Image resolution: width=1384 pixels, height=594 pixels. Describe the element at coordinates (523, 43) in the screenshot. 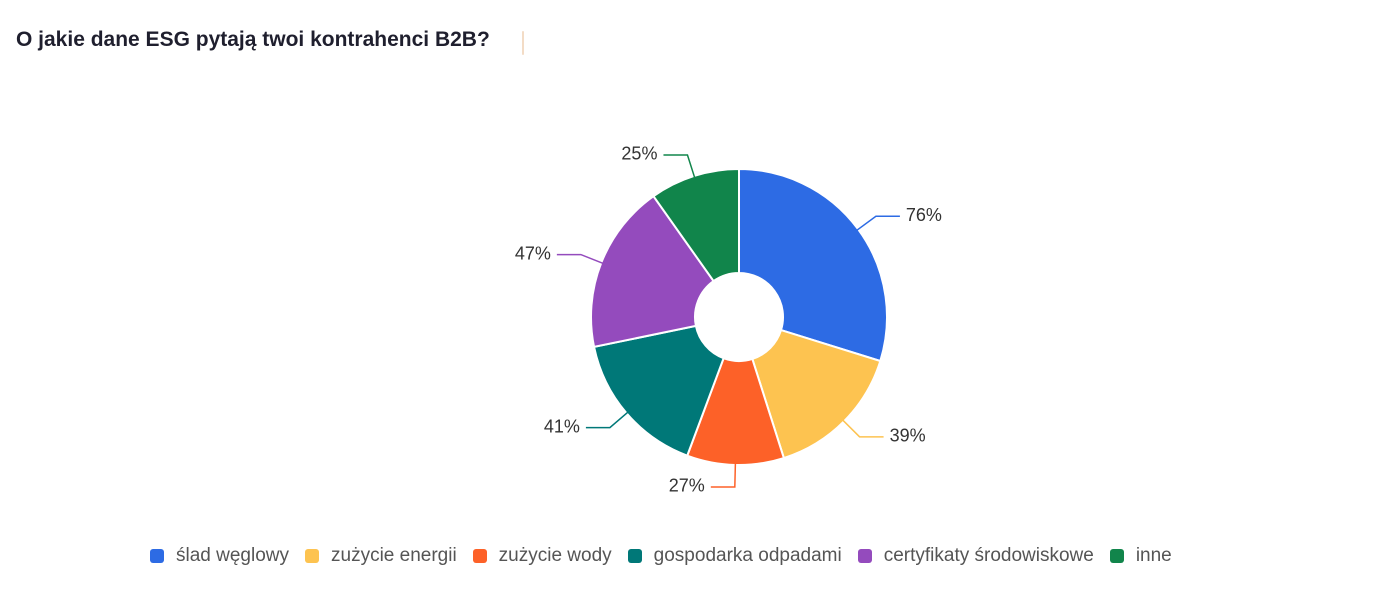

I see `text-cursor-mark` at that location.